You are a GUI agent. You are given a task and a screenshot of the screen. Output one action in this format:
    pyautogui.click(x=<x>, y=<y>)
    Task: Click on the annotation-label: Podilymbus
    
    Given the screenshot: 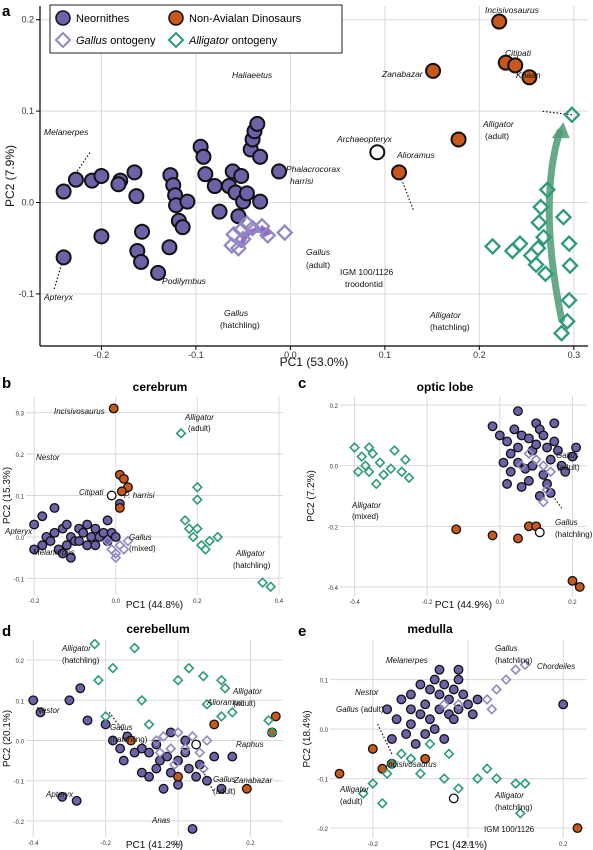 What is the action you would take?
    pyautogui.click(x=184, y=281)
    